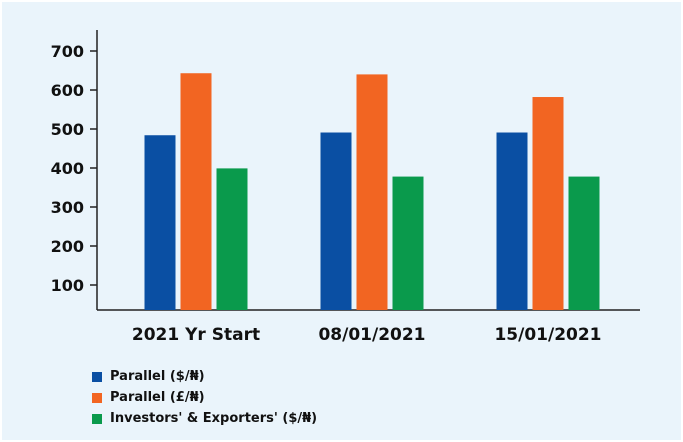 The height and width of the screenshot is (442, 683). Describe the element at coordinates (67, 51) in the screenshot. I see `y-tick-label: 700` at that location.